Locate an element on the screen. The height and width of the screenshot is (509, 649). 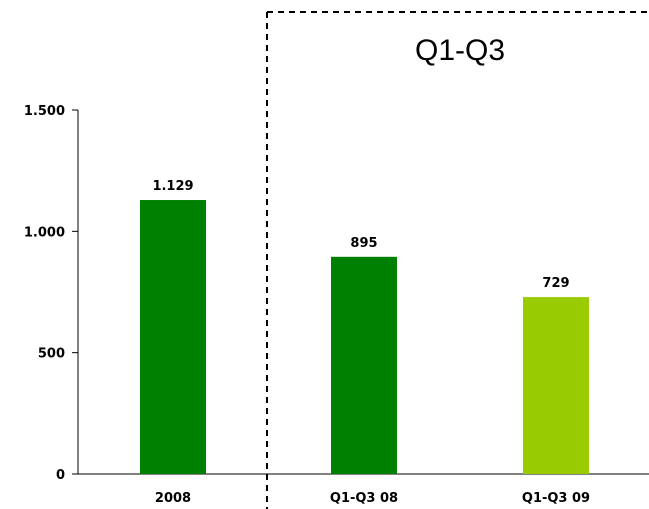
data-label: 729 is located at coordinates (555, 283).